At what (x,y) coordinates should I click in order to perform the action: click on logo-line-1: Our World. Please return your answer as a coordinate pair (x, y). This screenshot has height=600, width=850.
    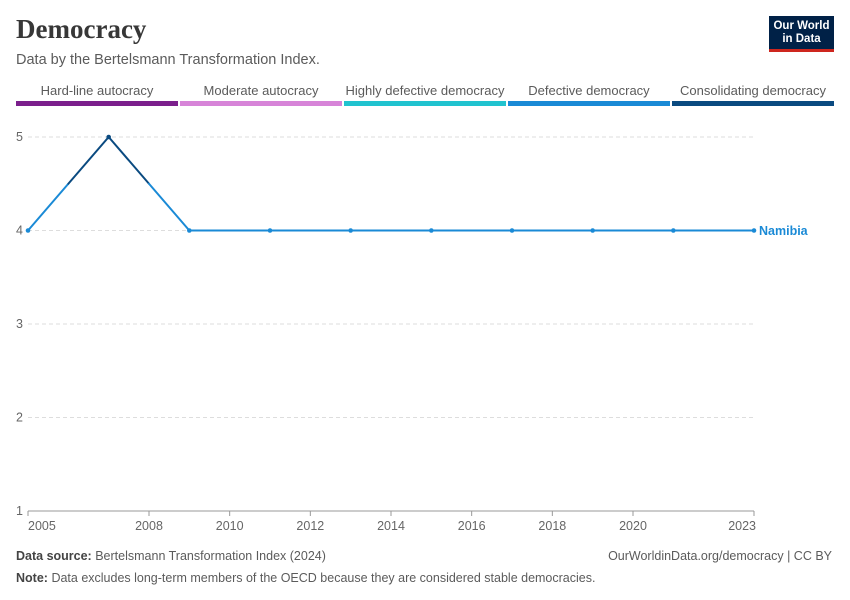
    Looking at the image, I should click on (801, 26).